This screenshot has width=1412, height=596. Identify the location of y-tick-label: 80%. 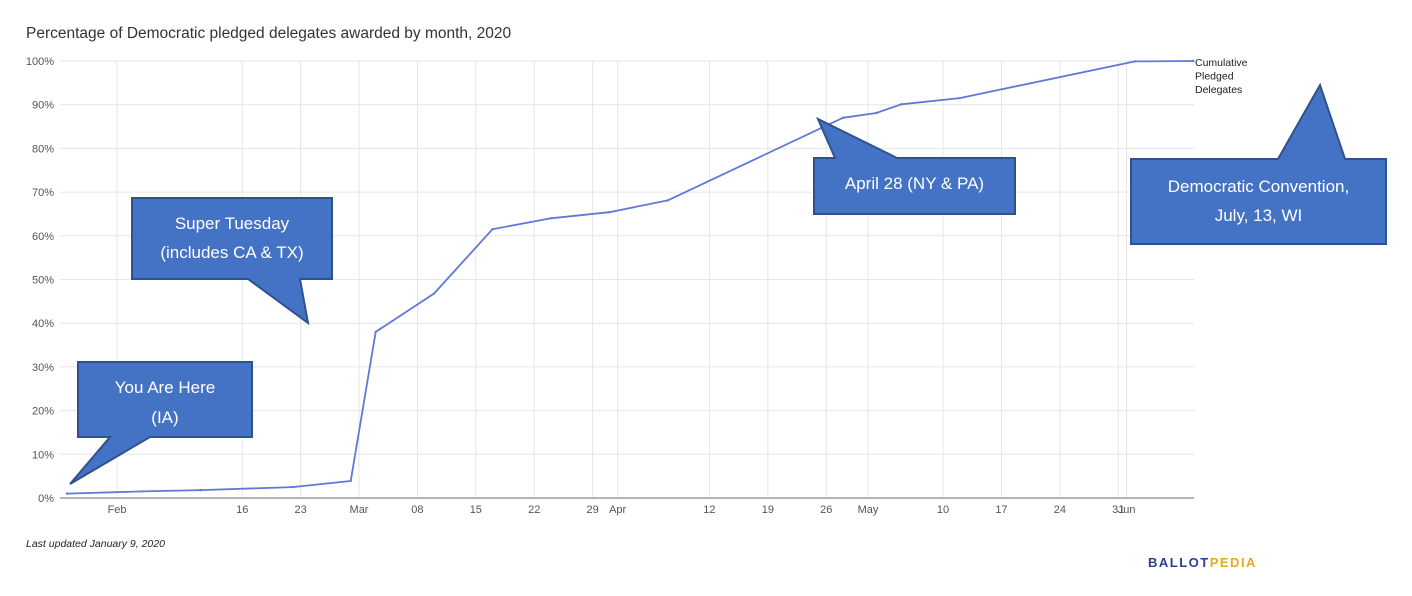
(43, 149).